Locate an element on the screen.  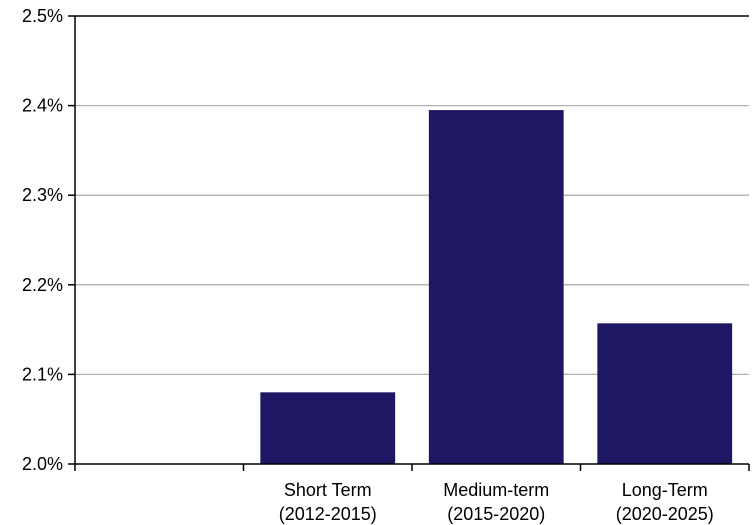
y-tick-labels: 2.0% 2.1% 2.2% 2.3% 2.4% 2.5% is located at coordinates (48, 240).